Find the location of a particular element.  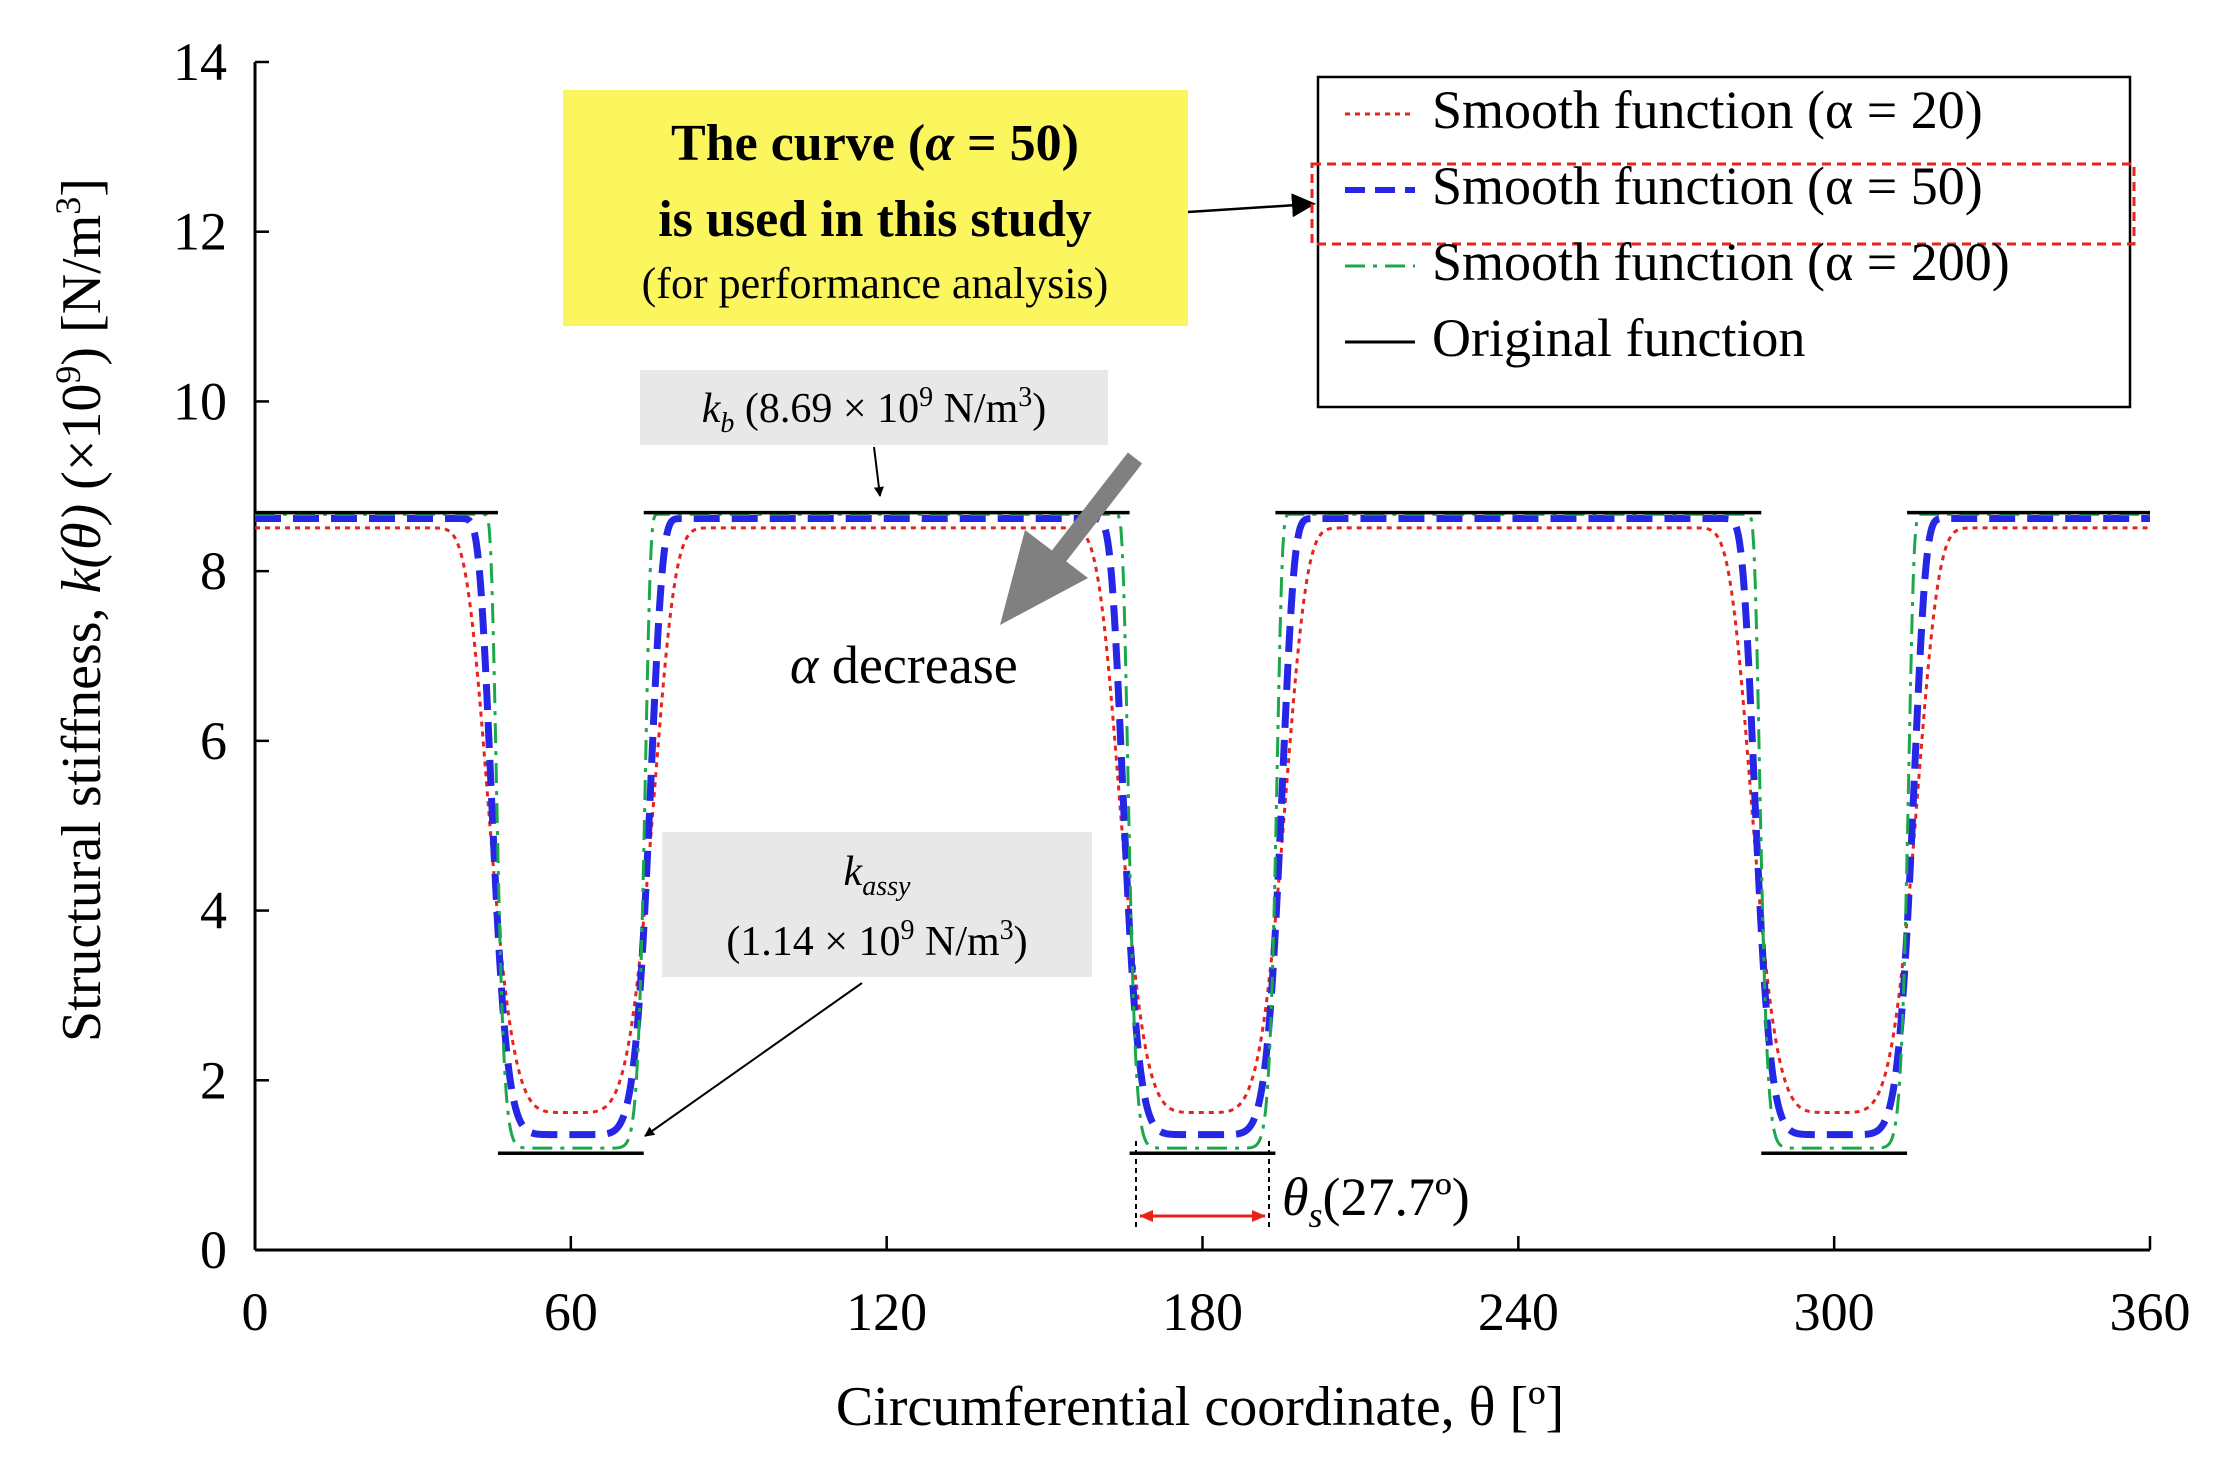

theta-s-label: θs(27.7º) is located at coordinates (1376, 1201).